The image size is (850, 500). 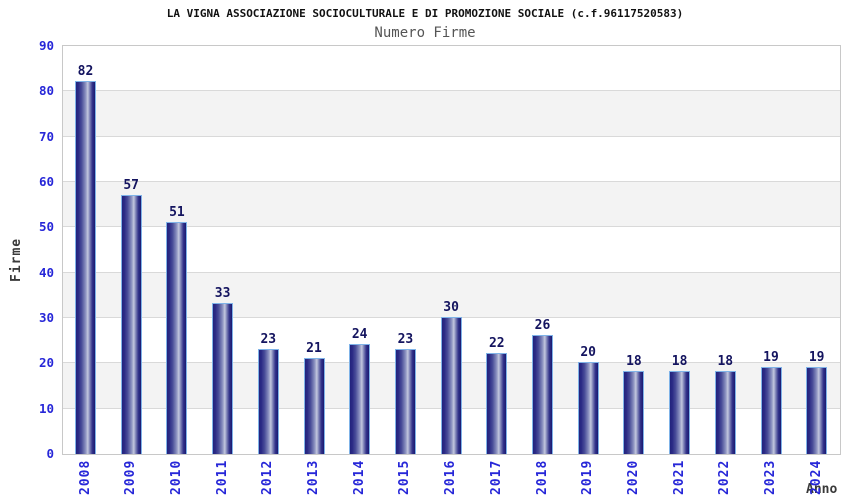 I want to click on y-tick-label: 80, so click(x=46, y=91).